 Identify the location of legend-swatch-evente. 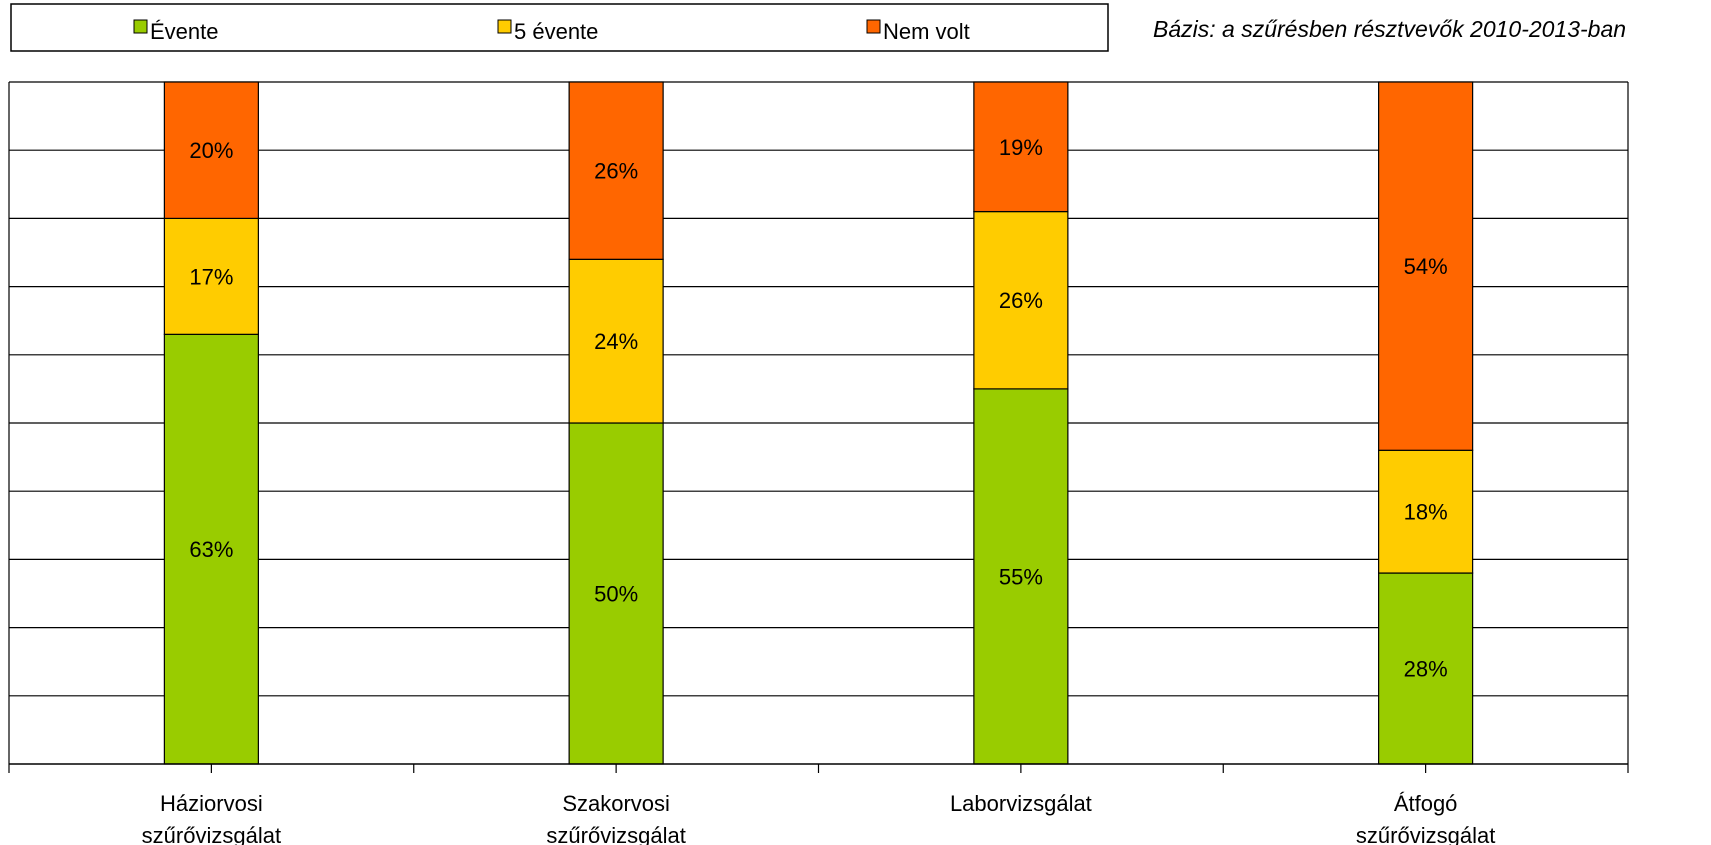
(140, 26).